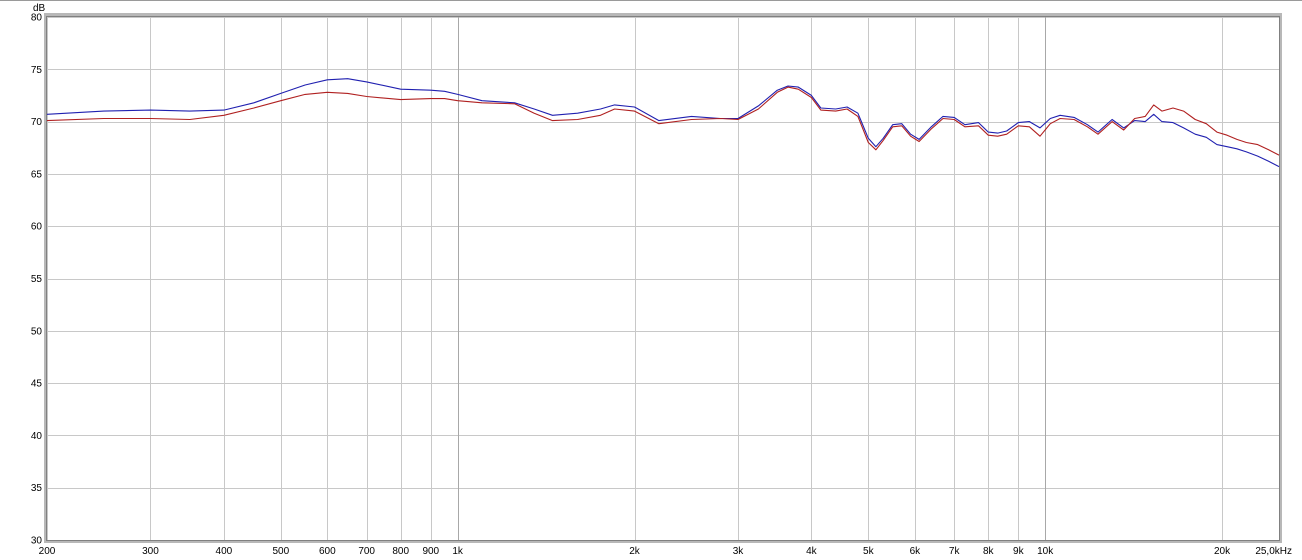 This screenshot has height=560, width=1302. What do you see at coordinates (458, 551) in the screenshot?
I see `x-tick-label: 1k` at bounding box center [458, 551].